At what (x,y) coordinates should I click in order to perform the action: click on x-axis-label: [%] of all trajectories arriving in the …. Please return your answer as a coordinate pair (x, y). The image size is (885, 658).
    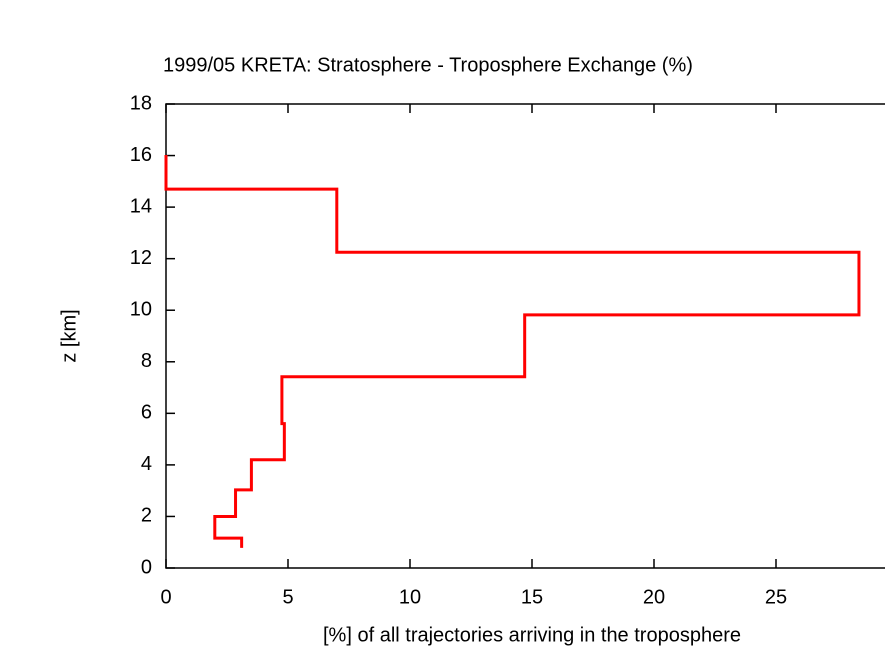
    Looking at the image, I should click on (532, 635).